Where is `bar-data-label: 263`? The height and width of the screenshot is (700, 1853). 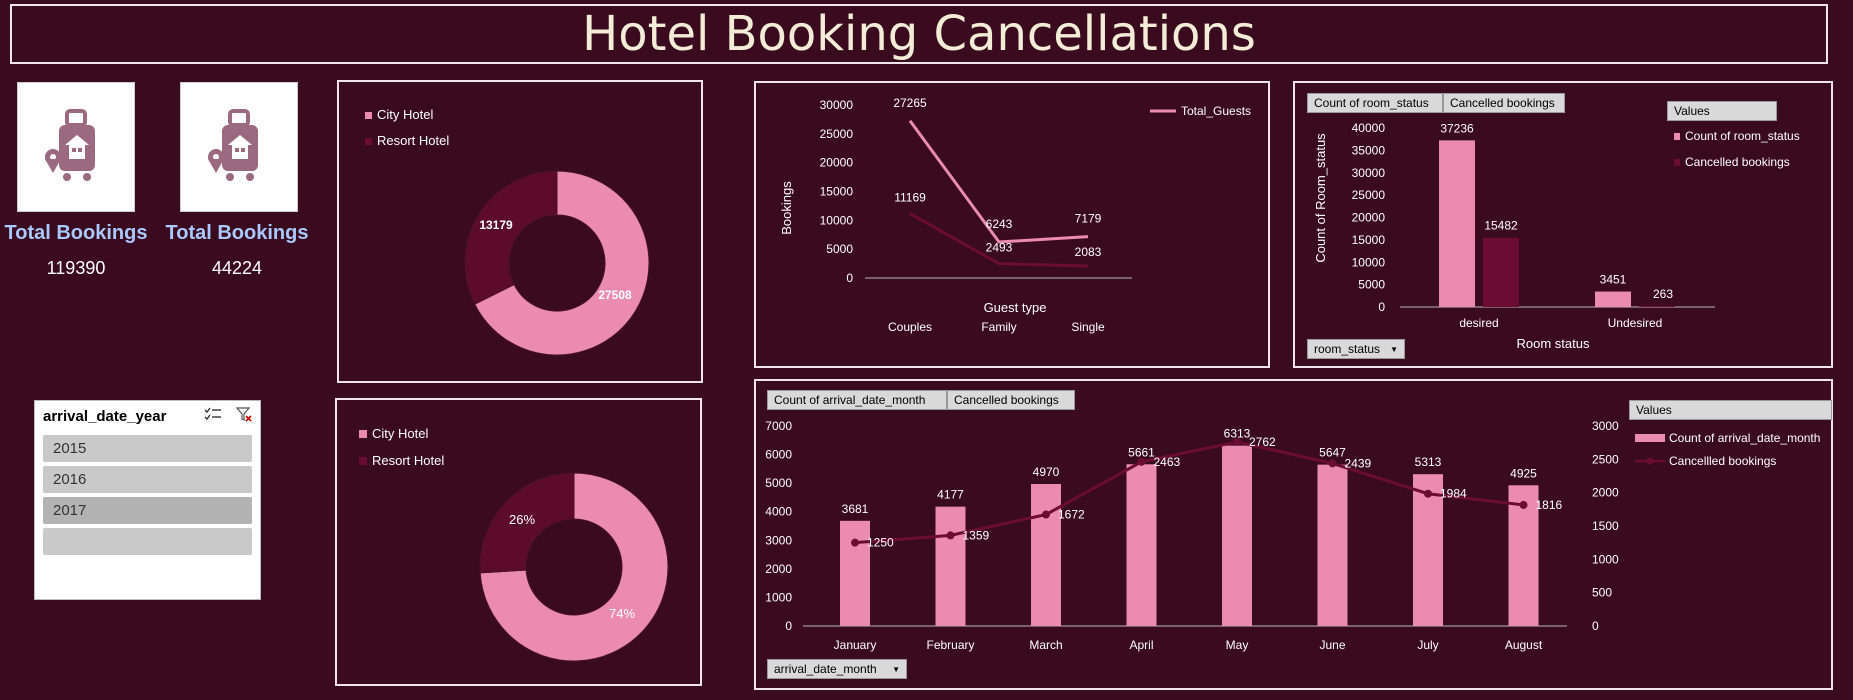 bar-data-label: 263 is located at coordinates (1663, 294).